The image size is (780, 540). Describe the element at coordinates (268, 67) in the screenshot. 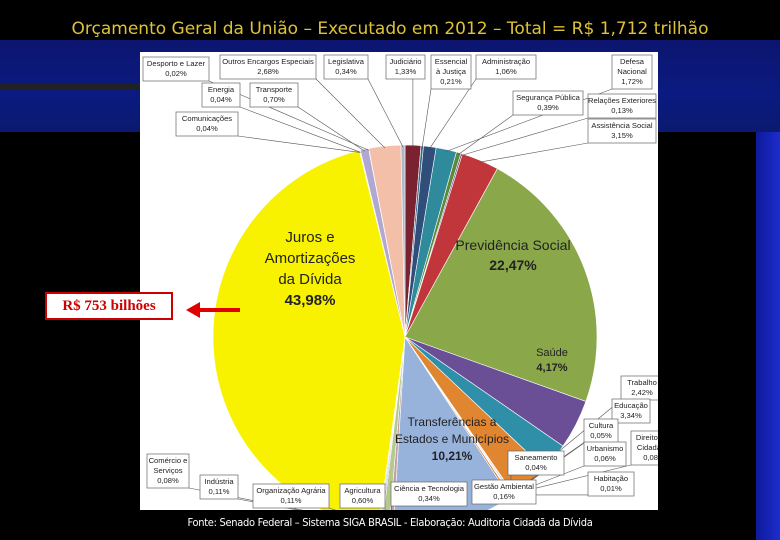

I see `callout-outros-encargos-especiais: Outros Encargos Especiais 2,68%` at that location.